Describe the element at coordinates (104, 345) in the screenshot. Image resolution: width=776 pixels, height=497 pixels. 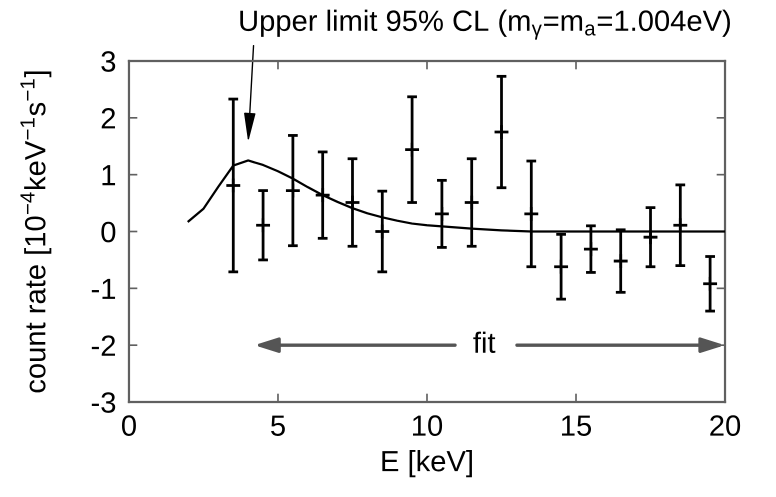
I see `y-tick-label: -2` at that location.